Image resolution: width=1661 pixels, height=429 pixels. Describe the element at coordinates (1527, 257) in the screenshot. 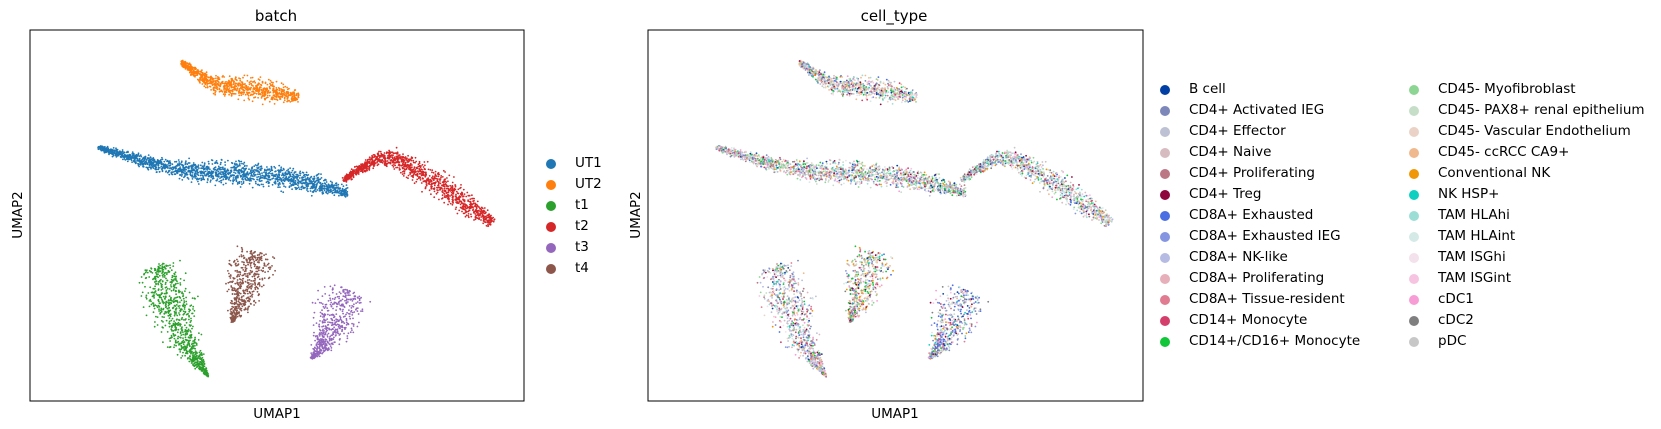

I see `legend-item: TAM ISGhi` at that location.